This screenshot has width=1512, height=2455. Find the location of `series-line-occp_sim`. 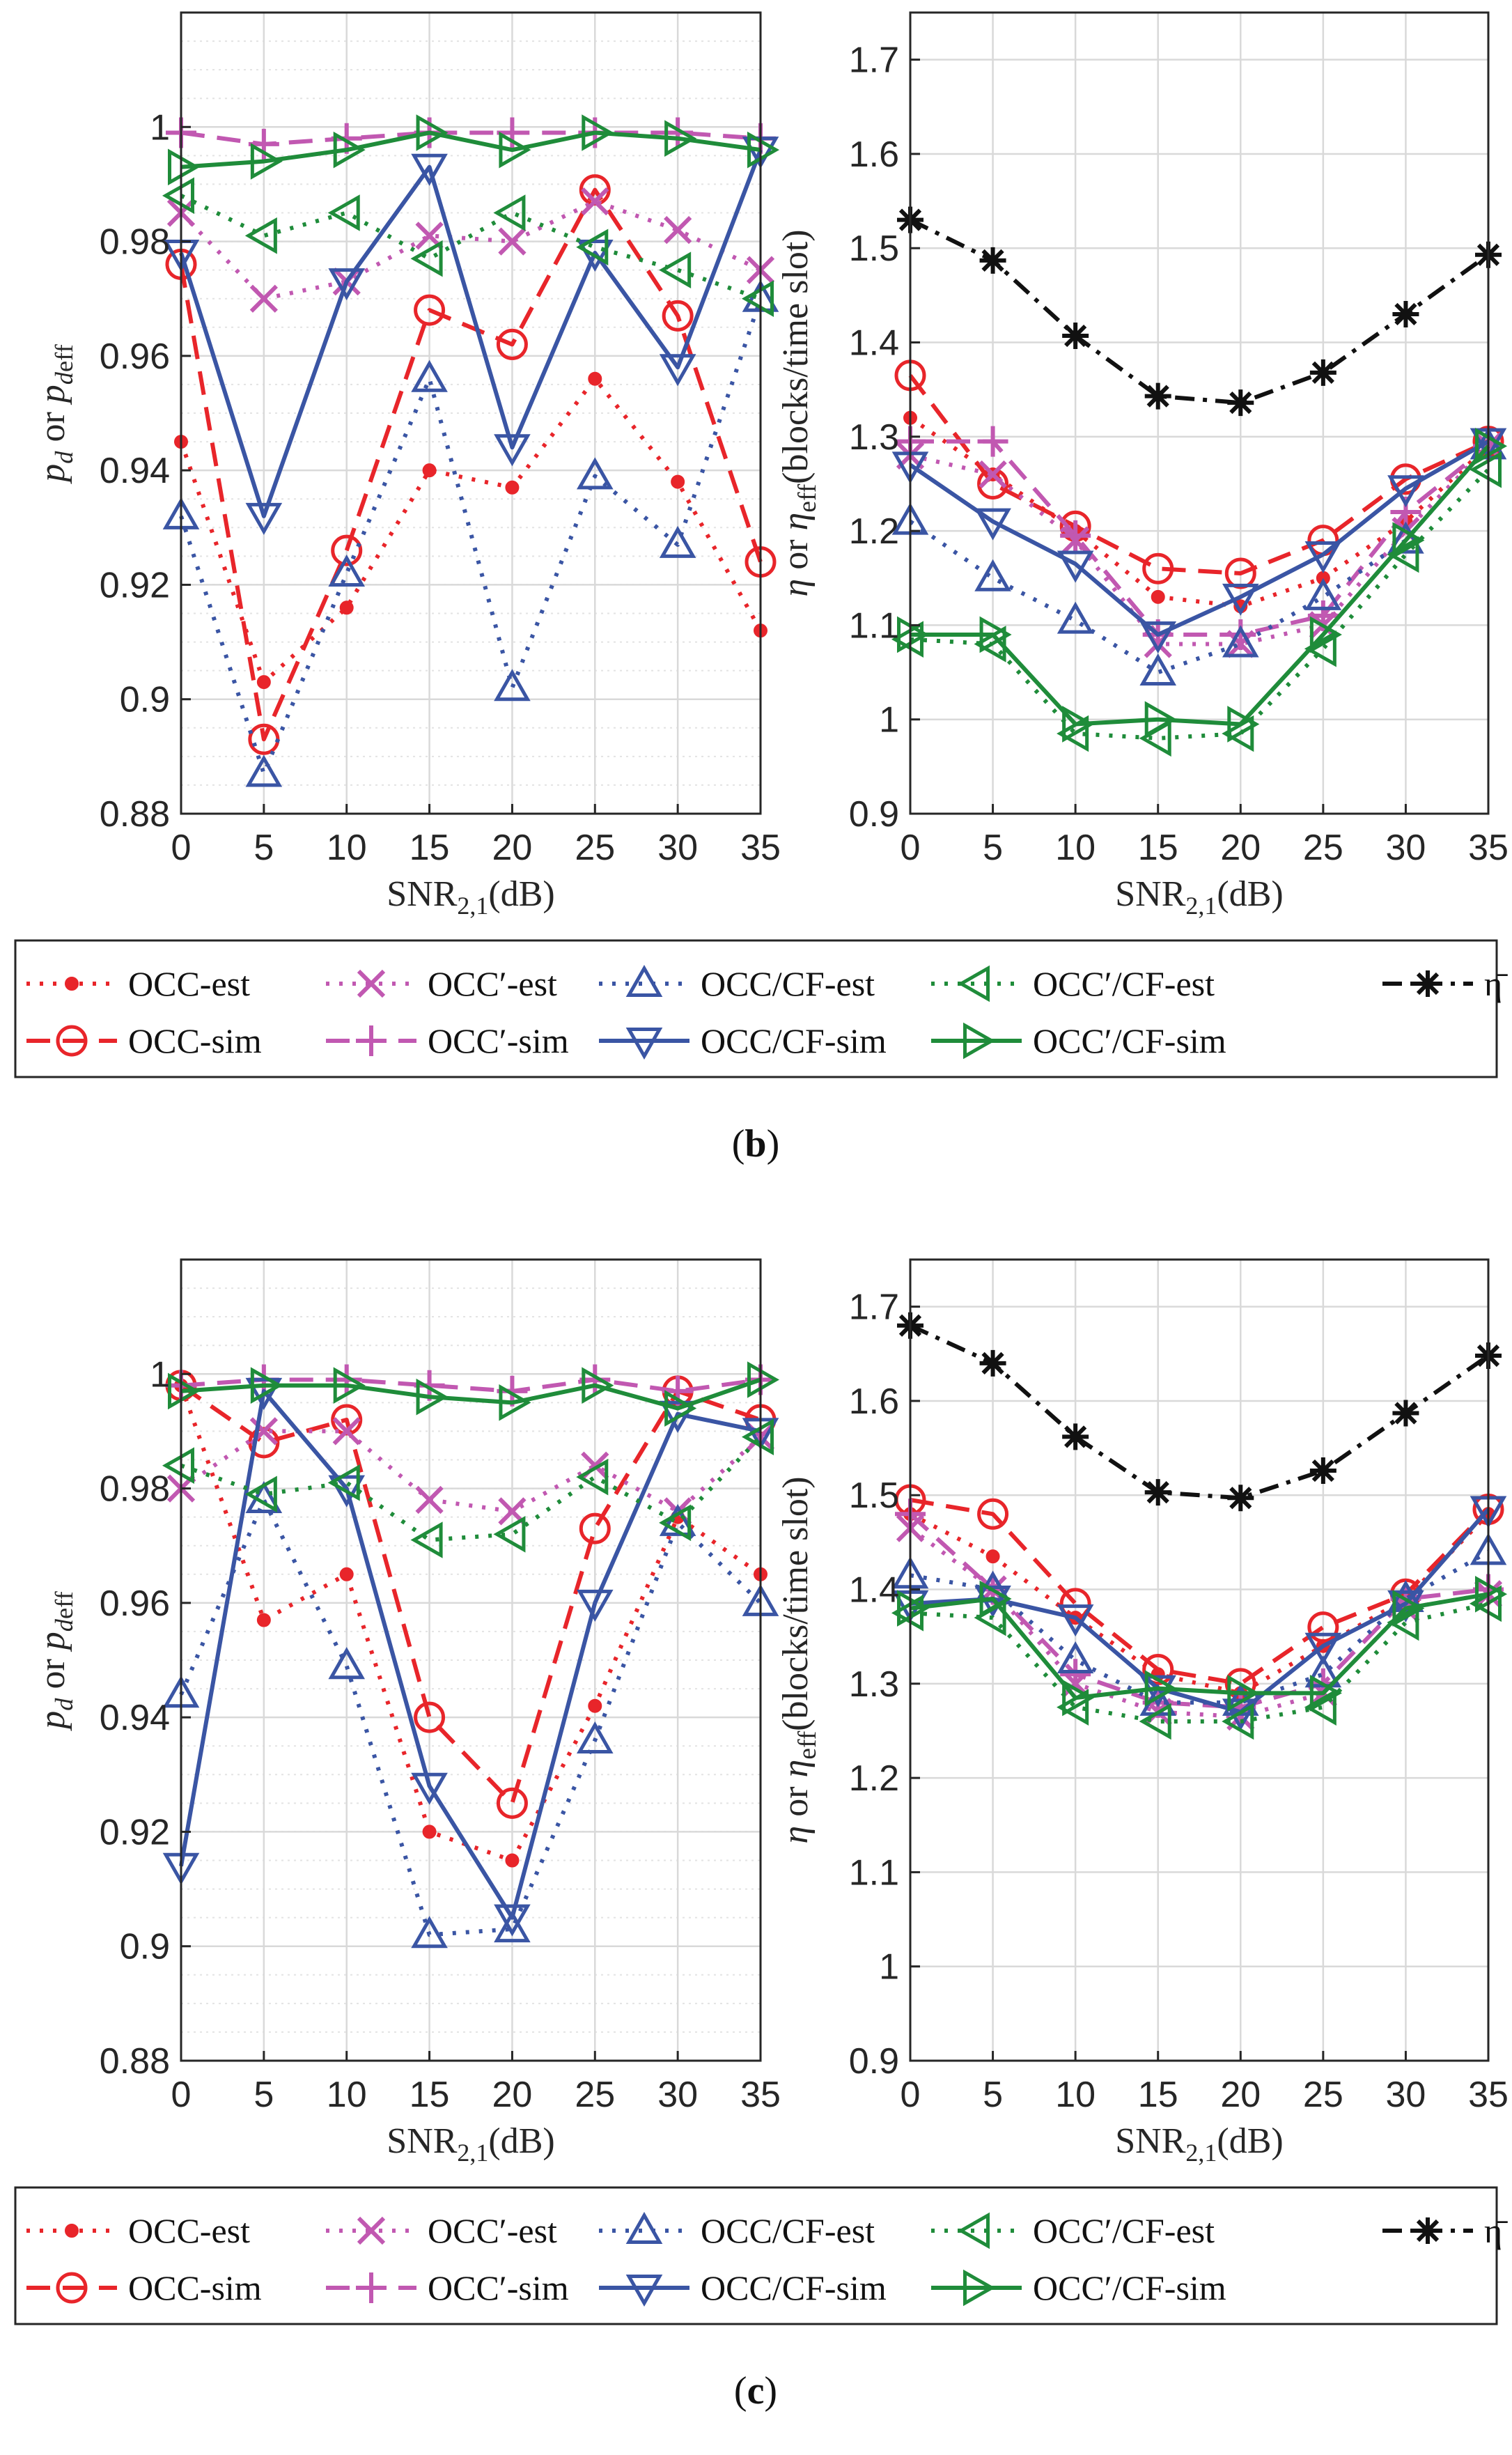

series-line-occp_sim is located at coordinates (1200, 538).